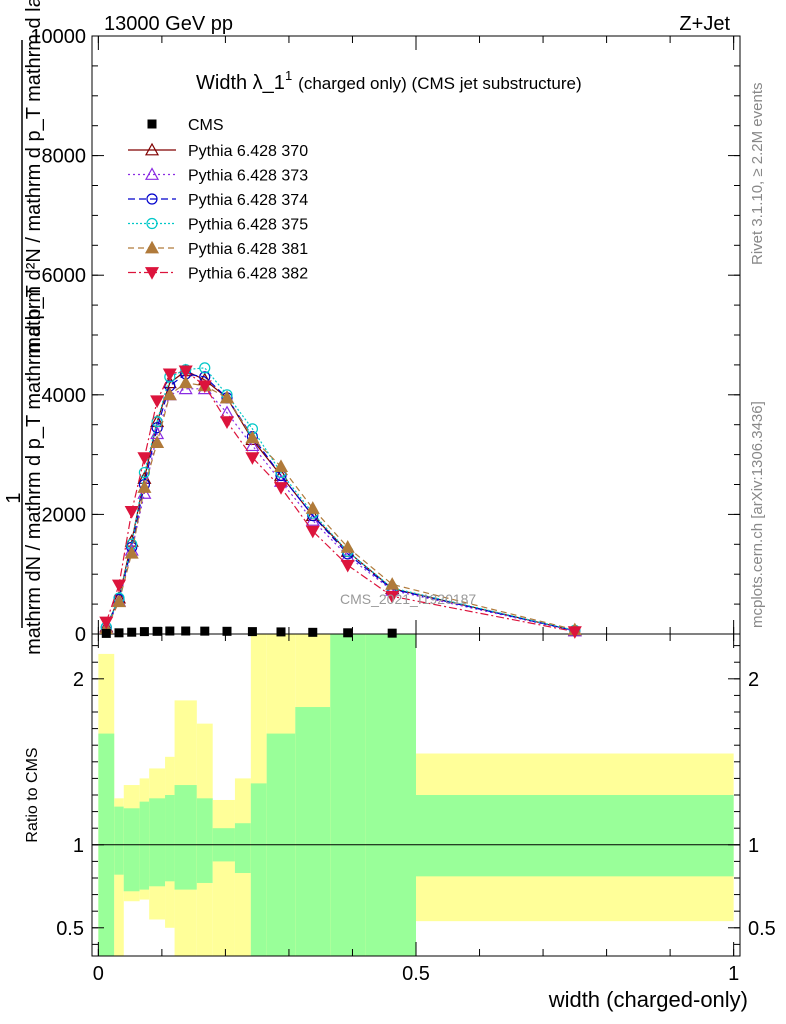  Describe the element at coordinates (64, 396) in the screenshot. I see `y-tick-label: 4000` at that location.